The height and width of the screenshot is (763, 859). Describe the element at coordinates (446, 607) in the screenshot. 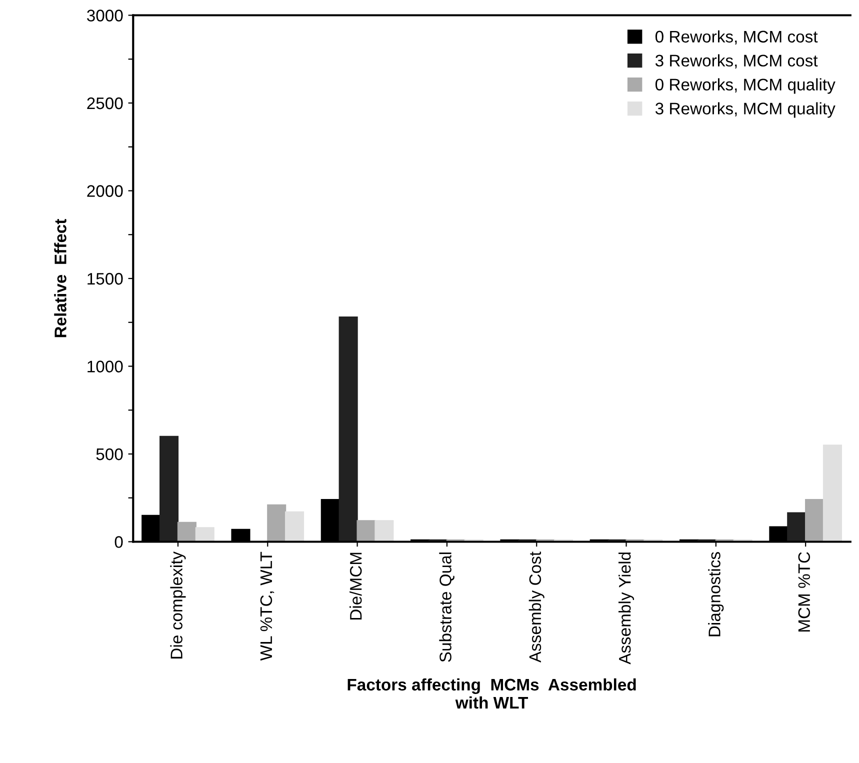

I see `x-tick-label: Substrate Qual` at that location.